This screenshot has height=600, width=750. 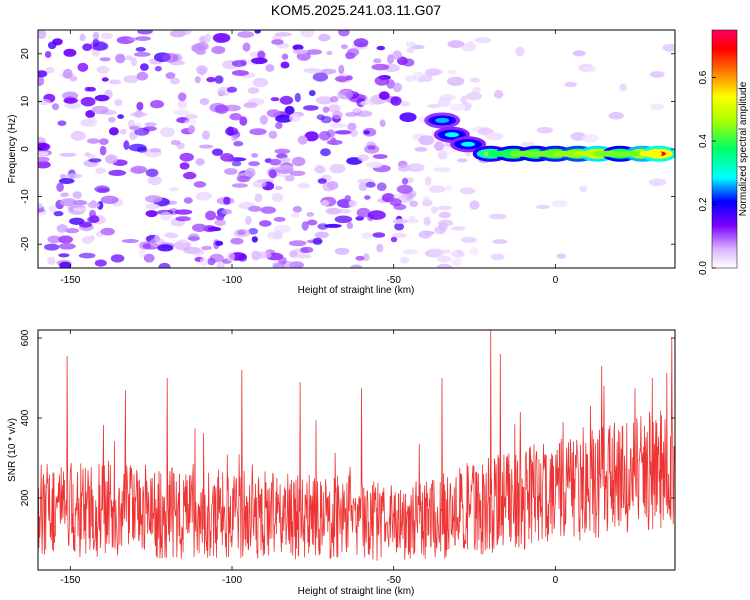 I want to click on x-tick-label: -150, so click(x=70, y=280).